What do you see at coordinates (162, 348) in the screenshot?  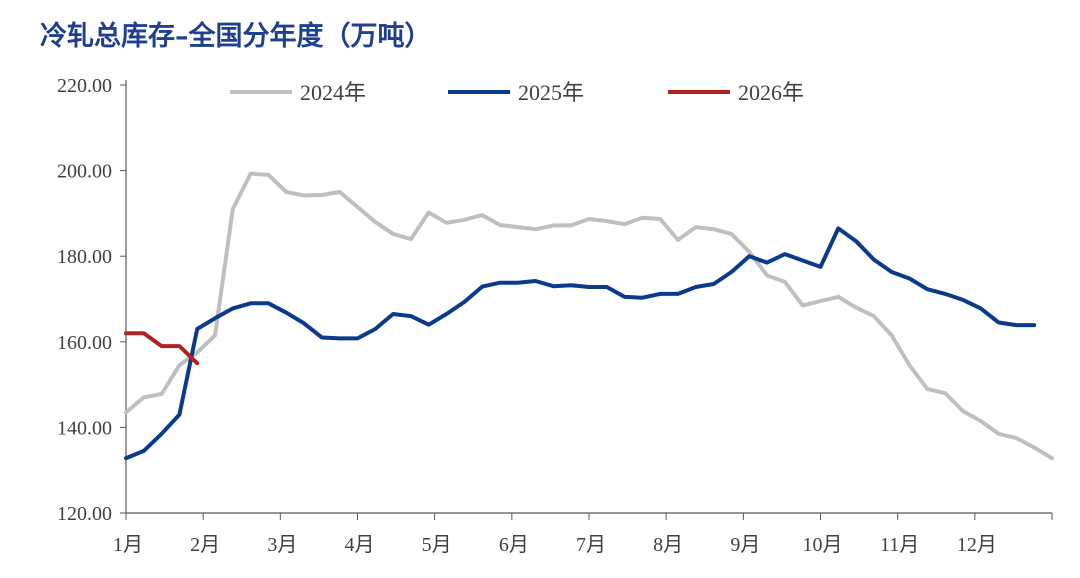 I see `series-line-2026年` at bounding box center [162, 348].